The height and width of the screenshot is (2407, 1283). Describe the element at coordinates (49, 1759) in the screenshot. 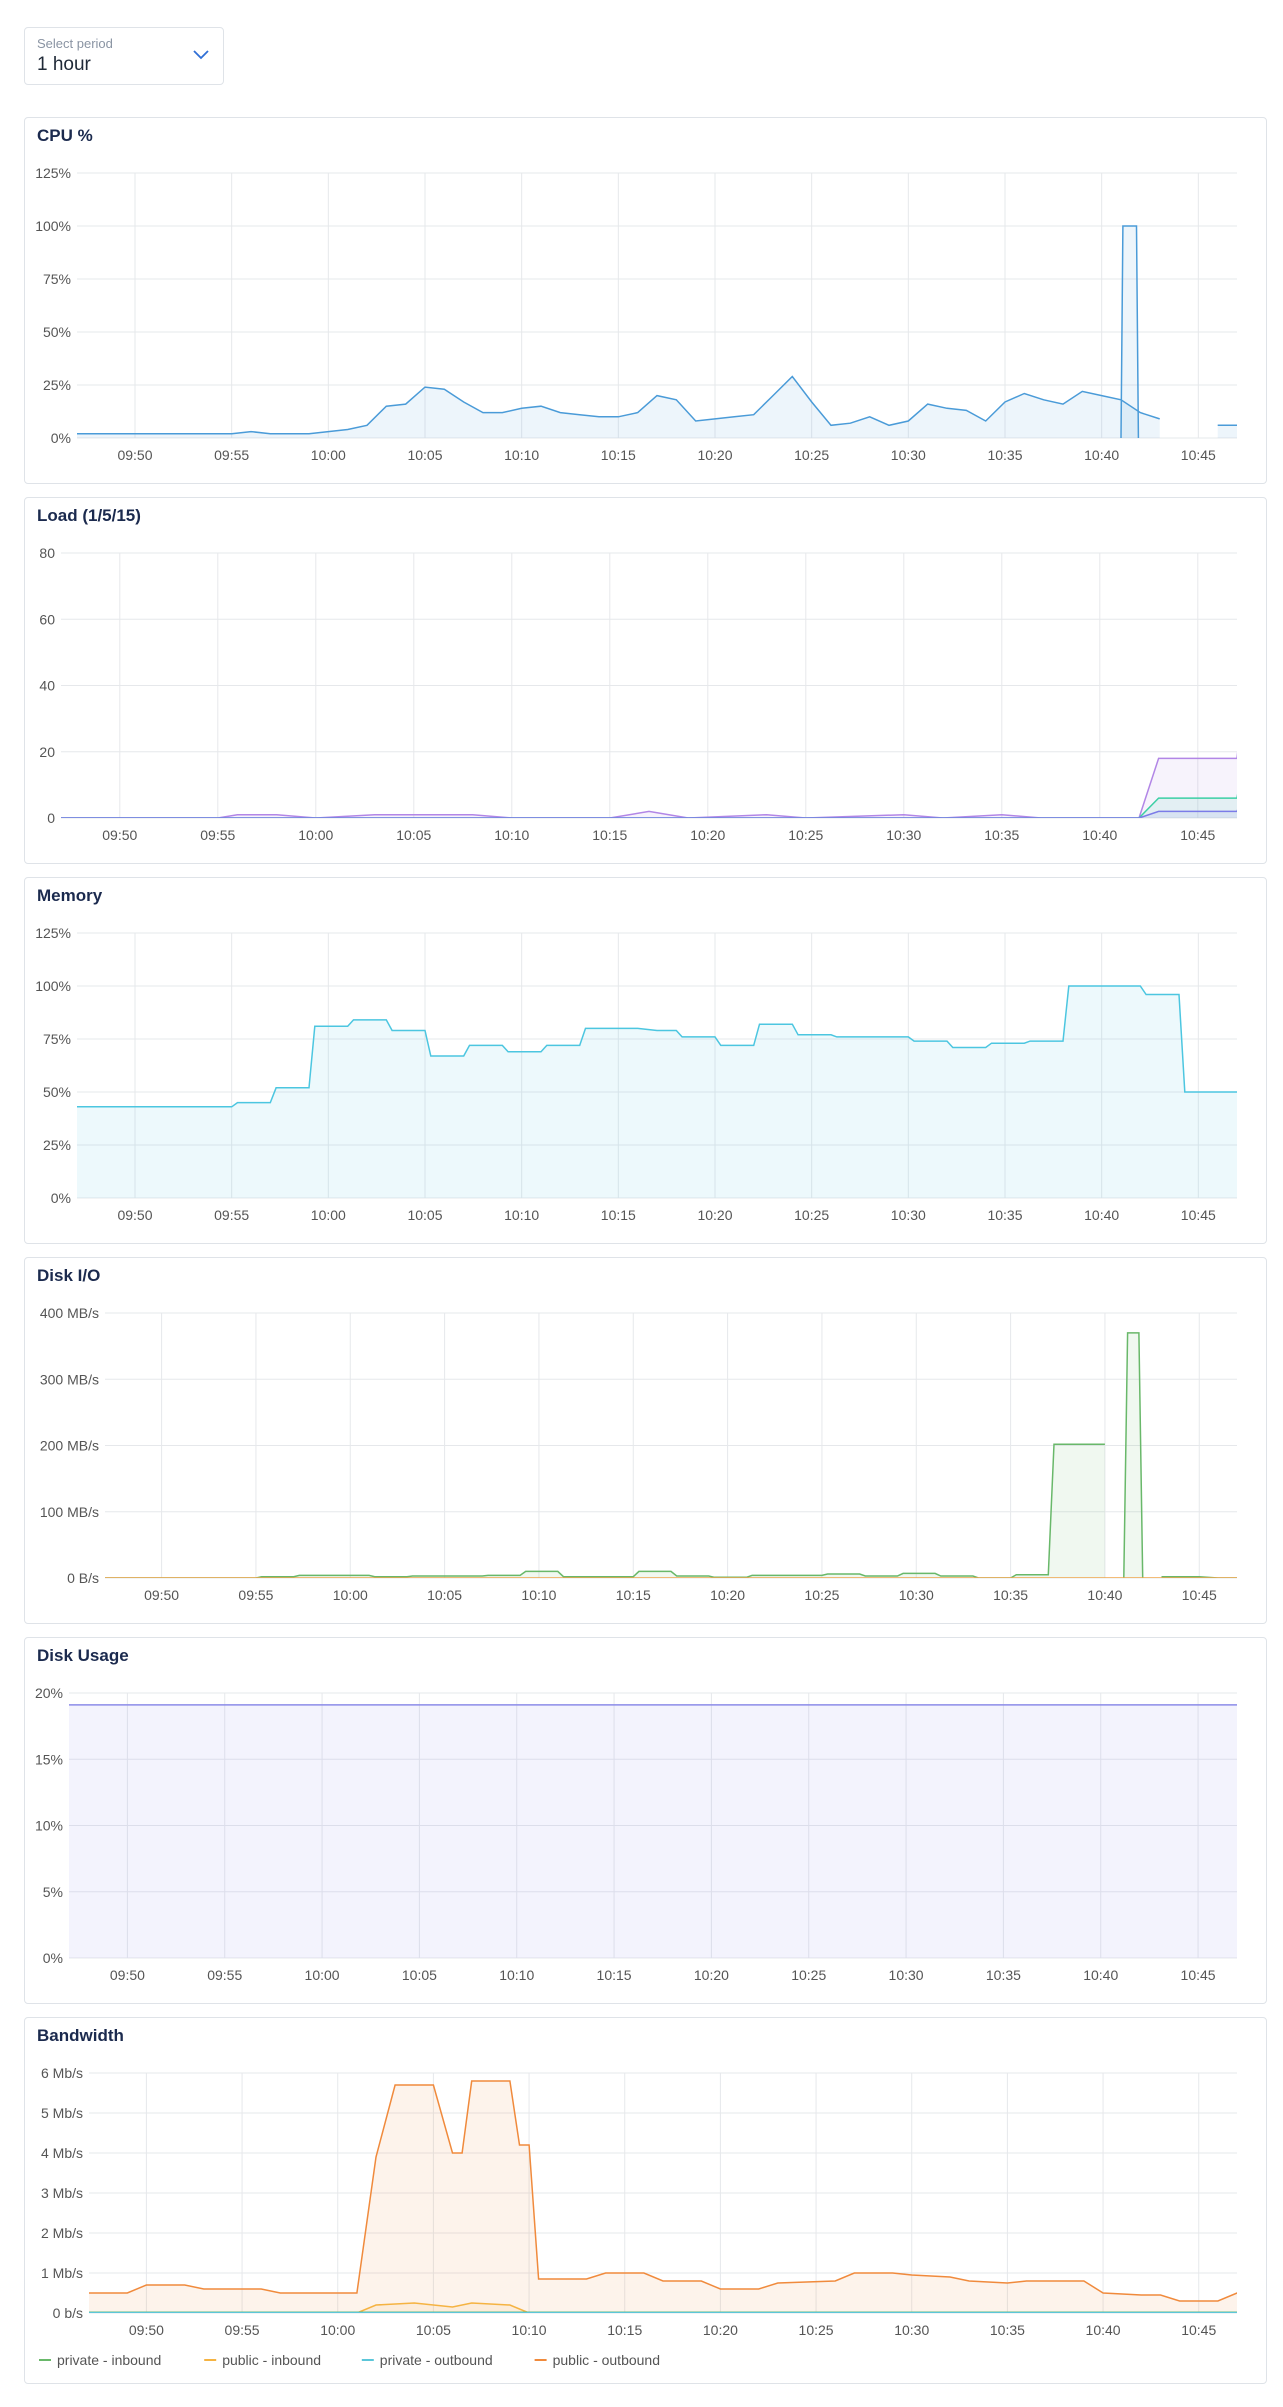

I see `y-tick-label: 15%` at that location.